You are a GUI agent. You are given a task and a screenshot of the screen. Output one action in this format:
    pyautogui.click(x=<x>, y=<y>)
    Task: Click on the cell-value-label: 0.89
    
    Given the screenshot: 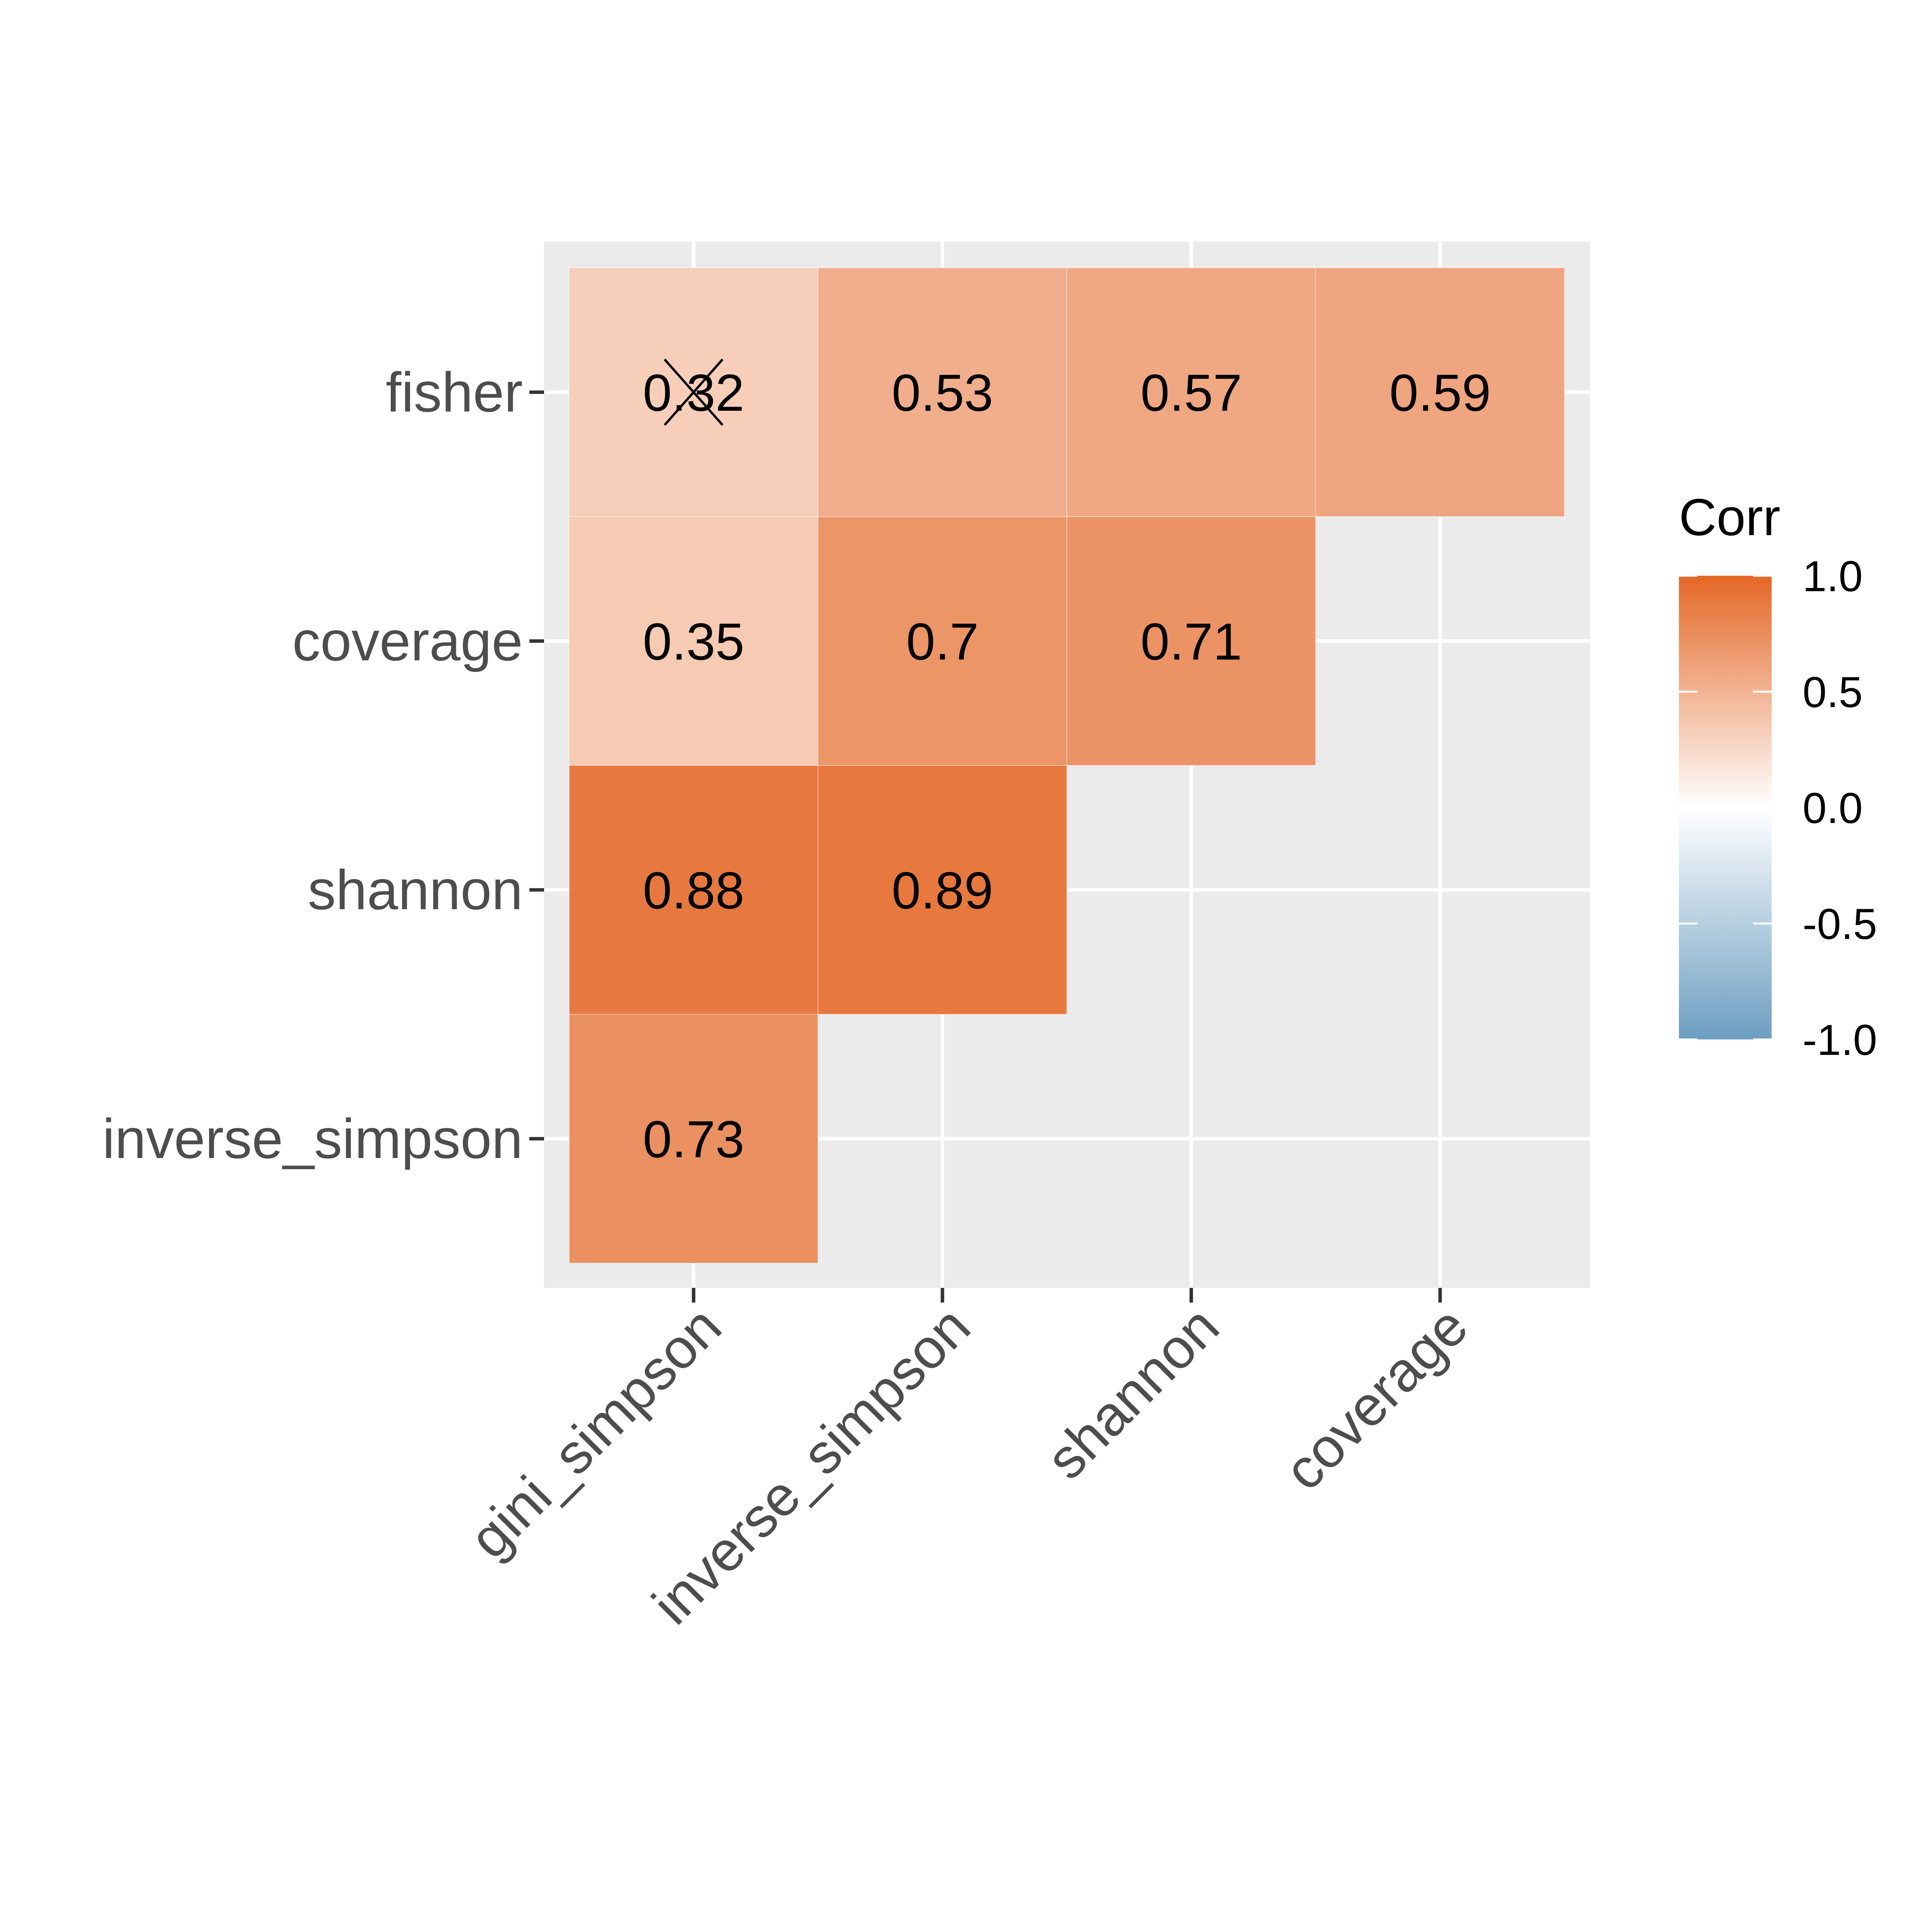 What is the action you would take?
    pyautogui.click(x=942, y=891)
    